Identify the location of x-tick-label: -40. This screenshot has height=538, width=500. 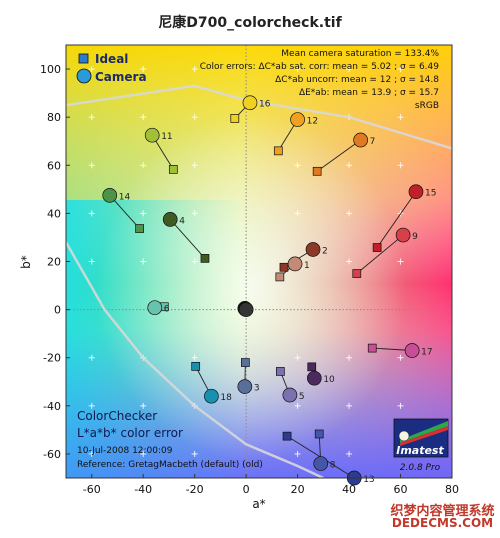
(143, 489).